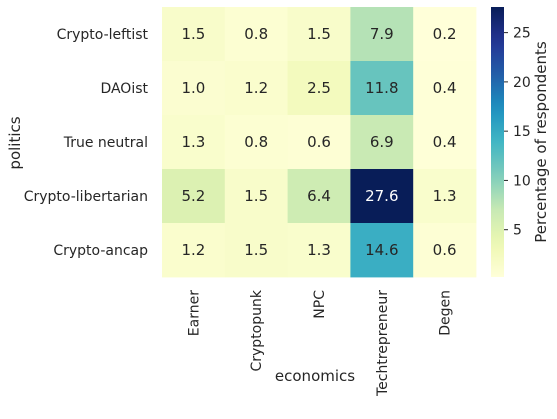 The width and height of the screenshot is (557, 419). I want to click on colorbar-tick-label: 20, so click(522, 83).